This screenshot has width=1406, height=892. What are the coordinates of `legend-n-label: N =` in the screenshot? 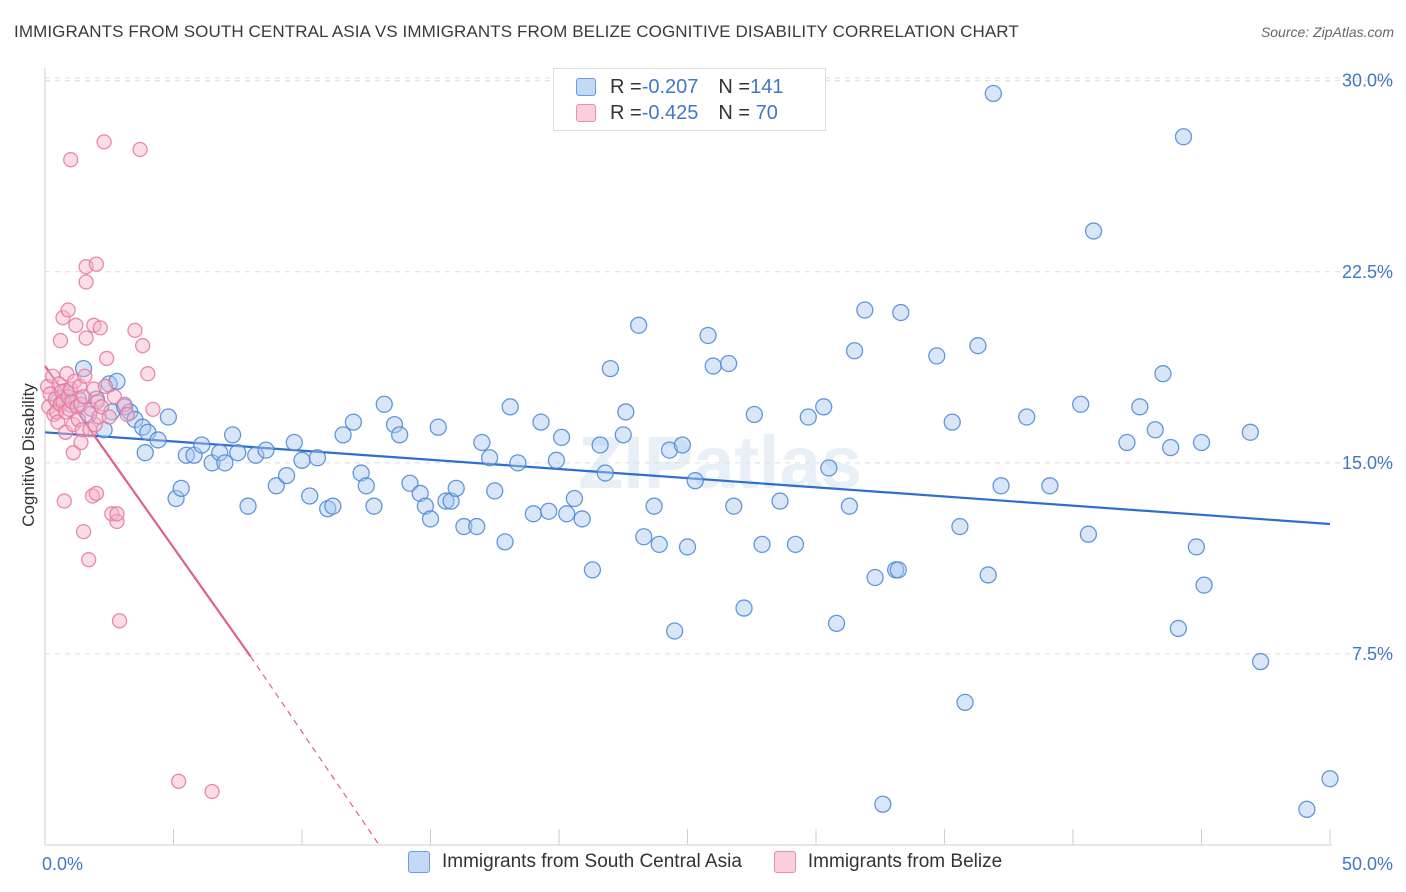 It's located at (734, 86).